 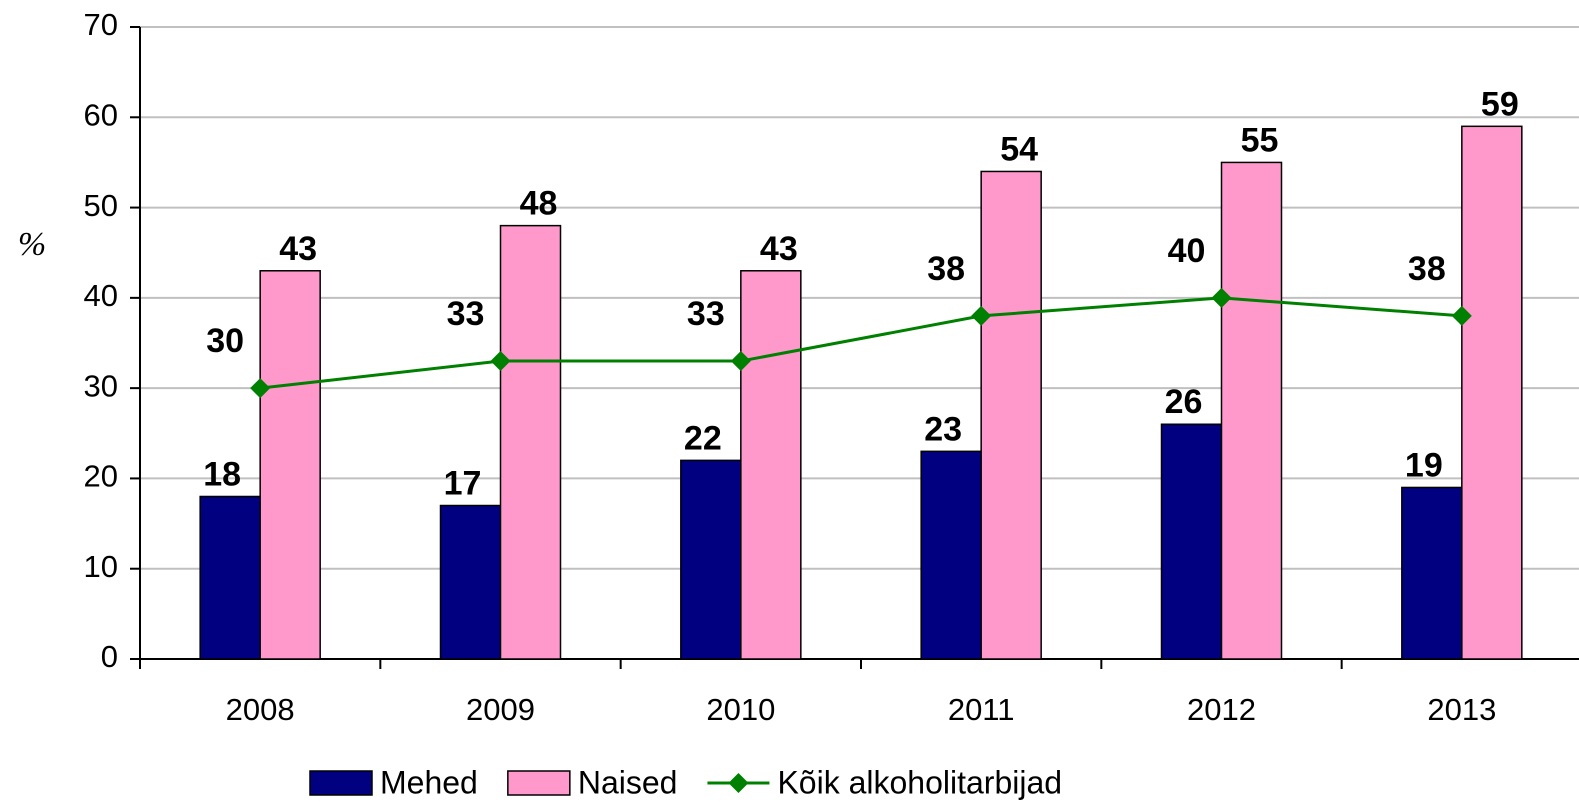 What do you see at coordinates (101, 295) in the screenshot?
I see `y-tick-label: 40` at bounding box center [101, 295].